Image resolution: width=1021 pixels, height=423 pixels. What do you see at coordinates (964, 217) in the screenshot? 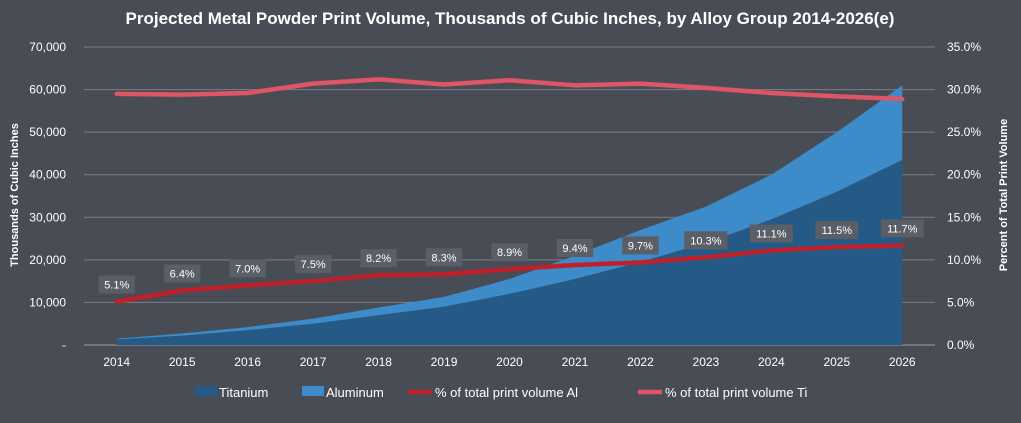
I see `y2-tick-label: 15.0%` at bounding box center [964, 217].